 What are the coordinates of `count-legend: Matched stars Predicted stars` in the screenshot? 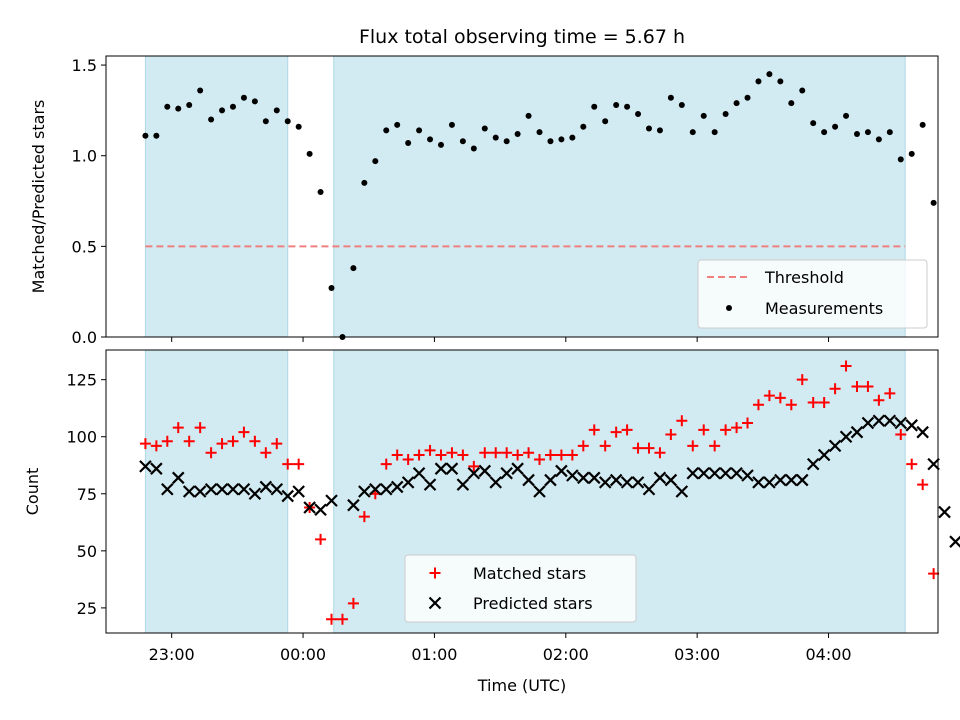 It's located at (520, 588).